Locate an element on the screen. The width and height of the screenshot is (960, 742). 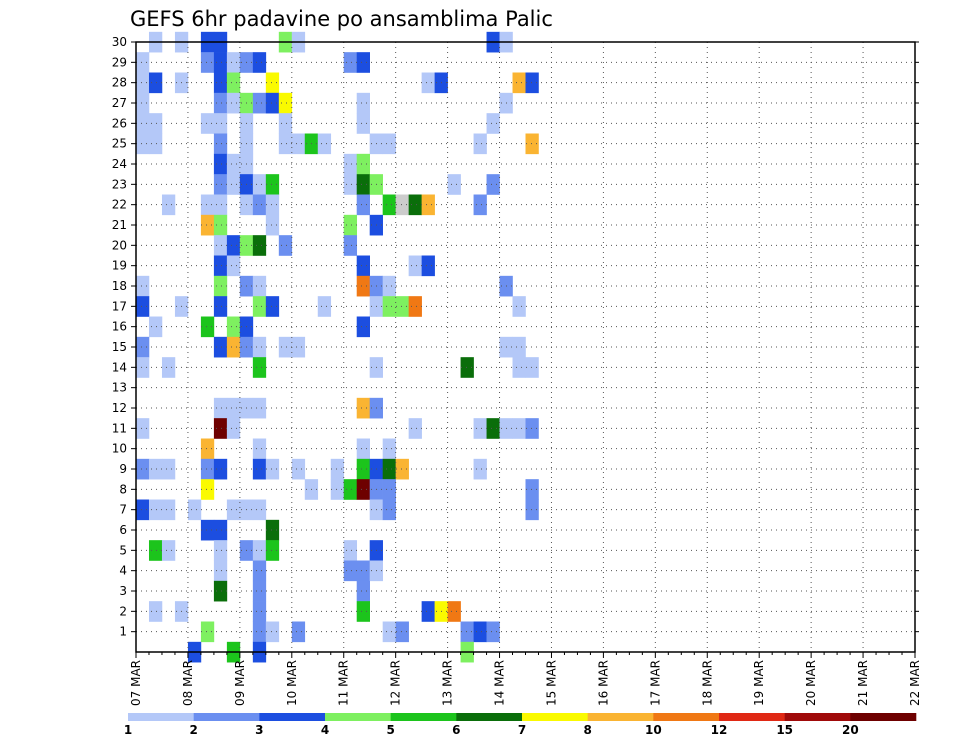
y-tick-label: 28 is located at coordinates (119, 83).